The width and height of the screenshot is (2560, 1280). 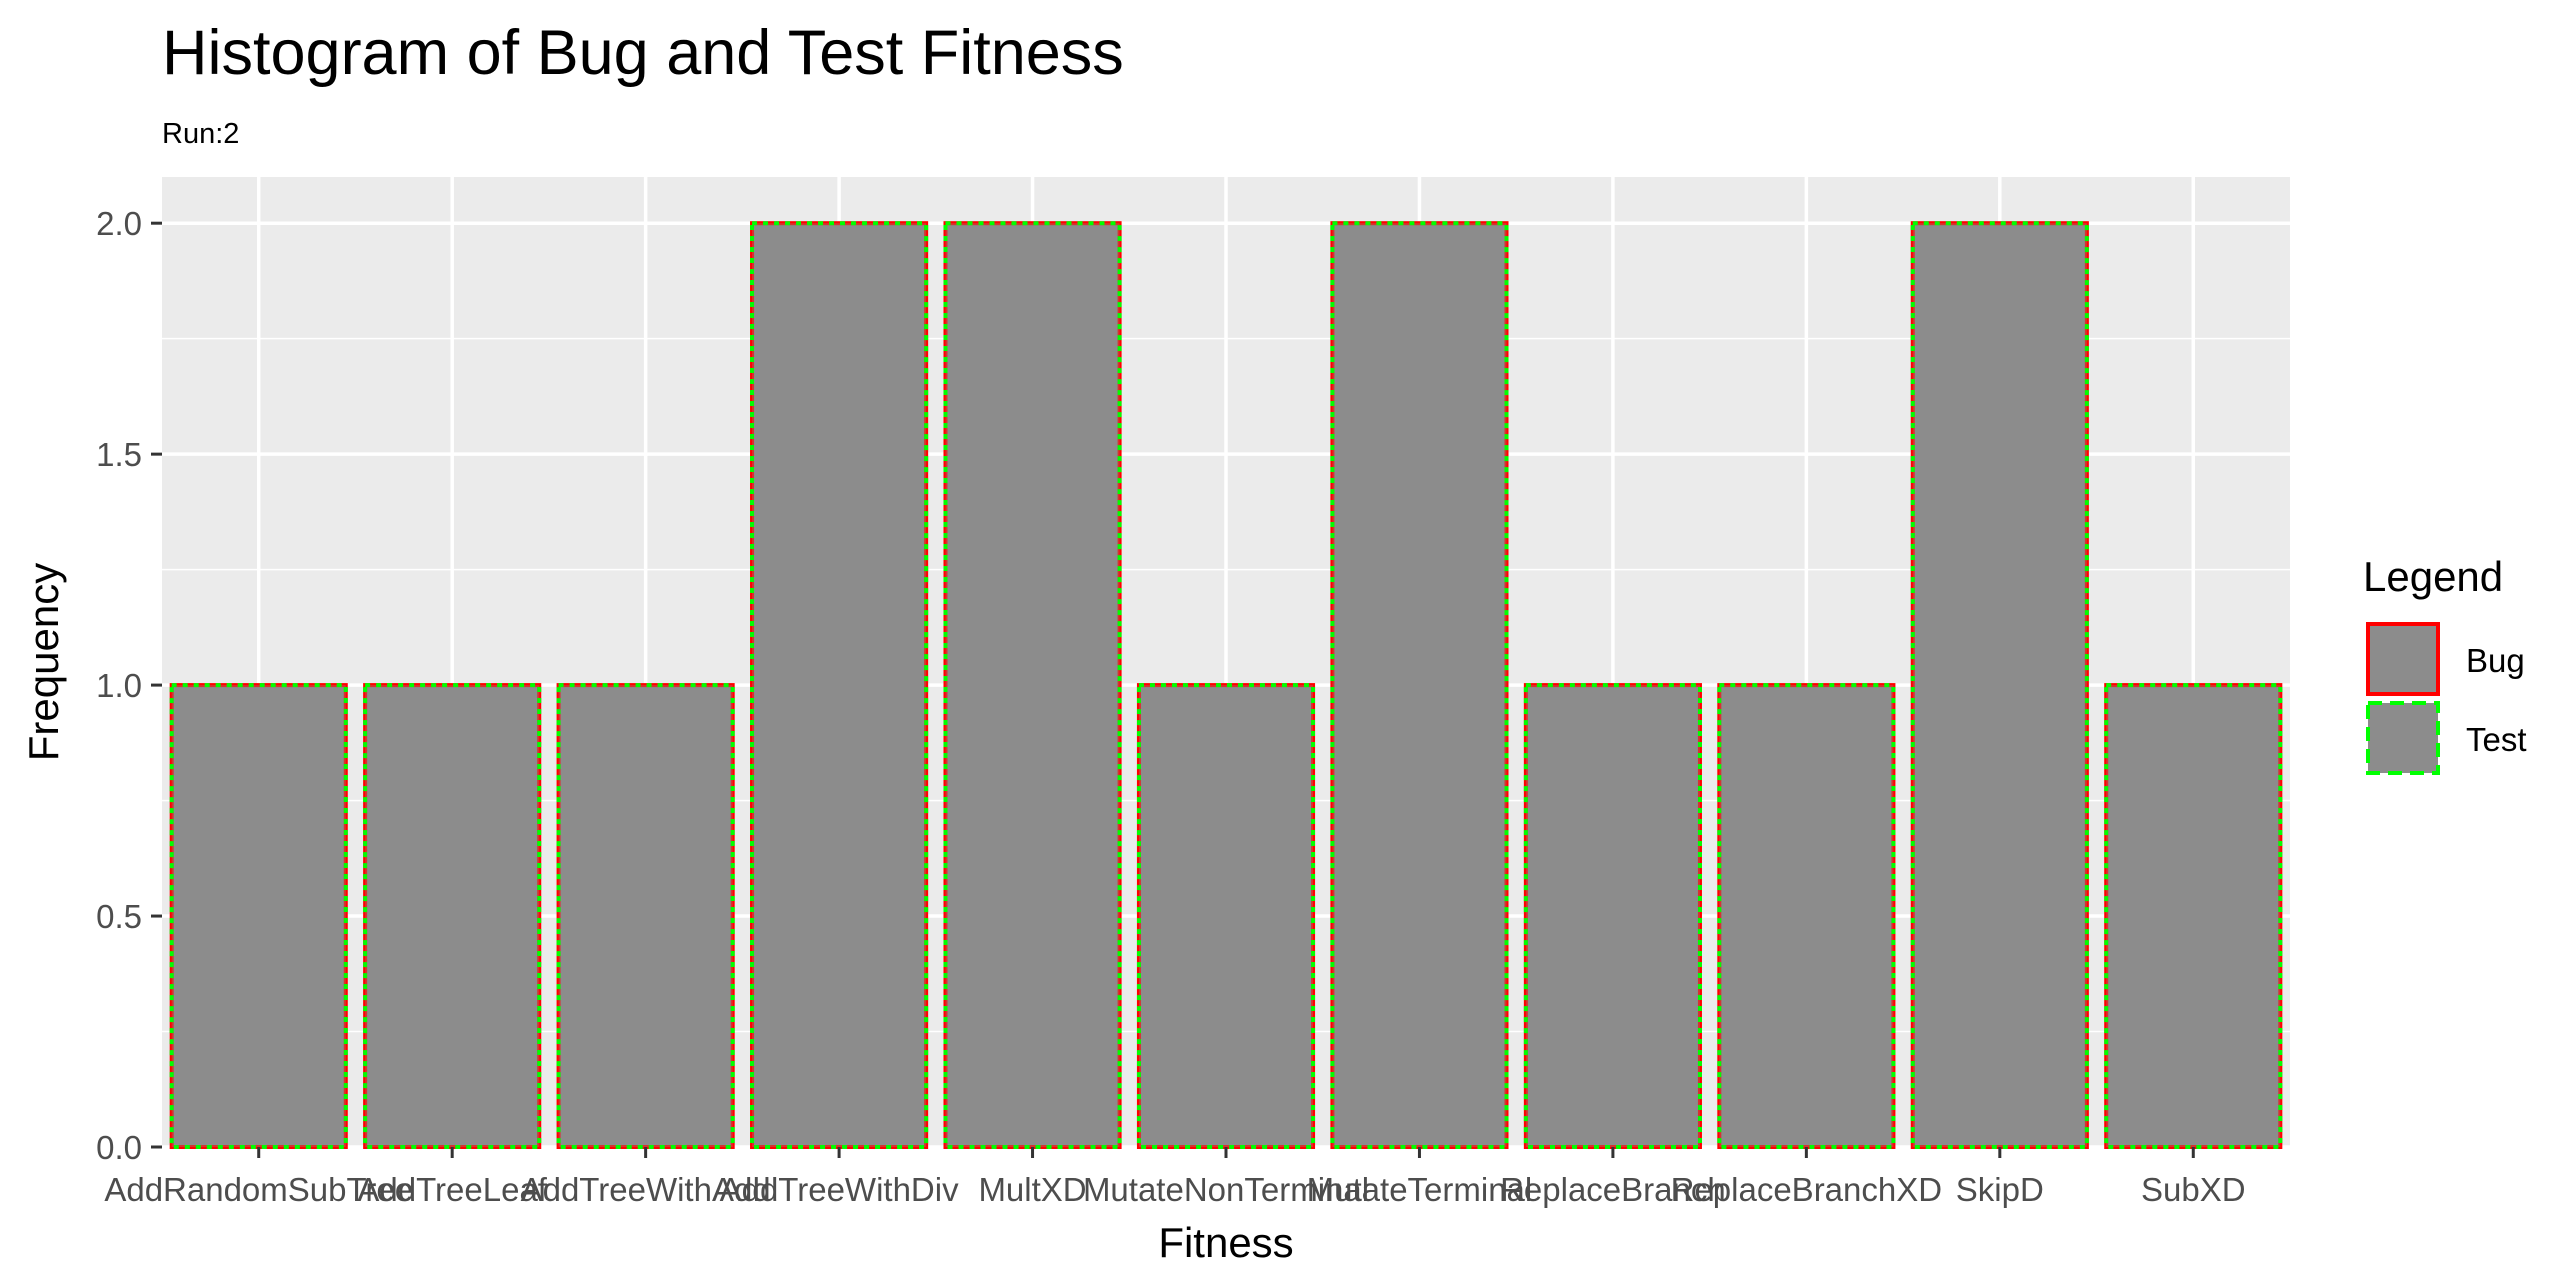 I want to click on bar-test-SubXD, so click(x=2193, y=916).